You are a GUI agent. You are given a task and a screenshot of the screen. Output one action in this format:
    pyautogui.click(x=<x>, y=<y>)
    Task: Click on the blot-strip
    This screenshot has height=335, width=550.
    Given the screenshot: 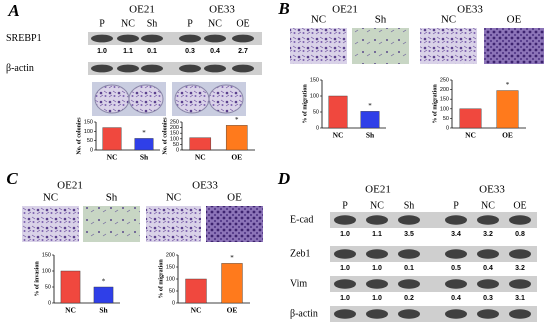 What is the action you would take?
    pyautogui.click(x=433, y=314)
    